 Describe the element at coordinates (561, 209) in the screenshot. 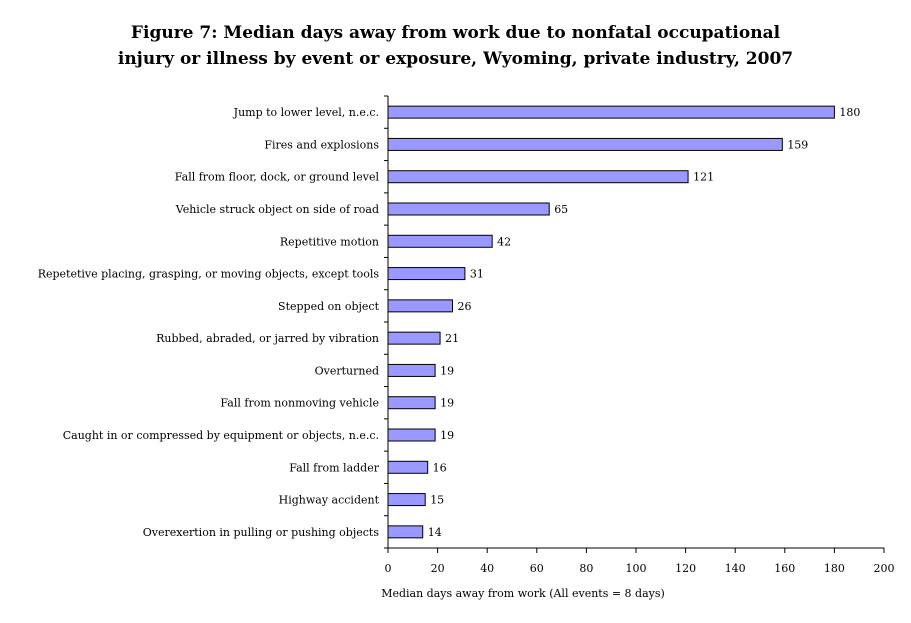

I see `bar-value-label: 65` at that location.